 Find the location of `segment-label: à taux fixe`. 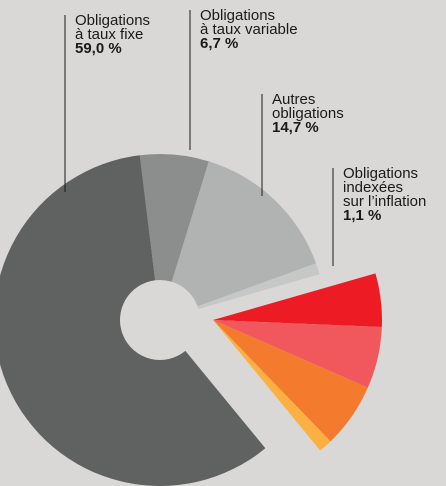

segment-label: à taux fixe is located at coordinates (109, 34).